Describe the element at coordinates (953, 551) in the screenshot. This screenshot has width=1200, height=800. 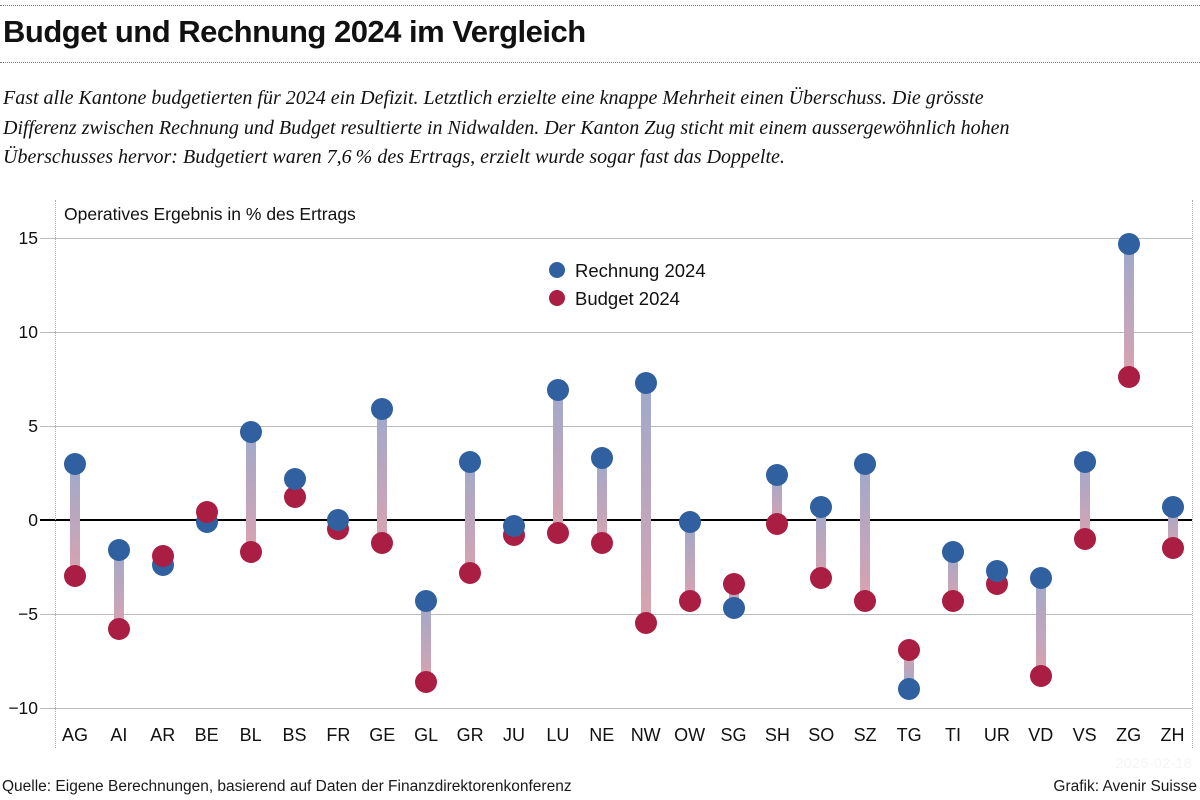
I see `rechnung-dot-TI` at that location.